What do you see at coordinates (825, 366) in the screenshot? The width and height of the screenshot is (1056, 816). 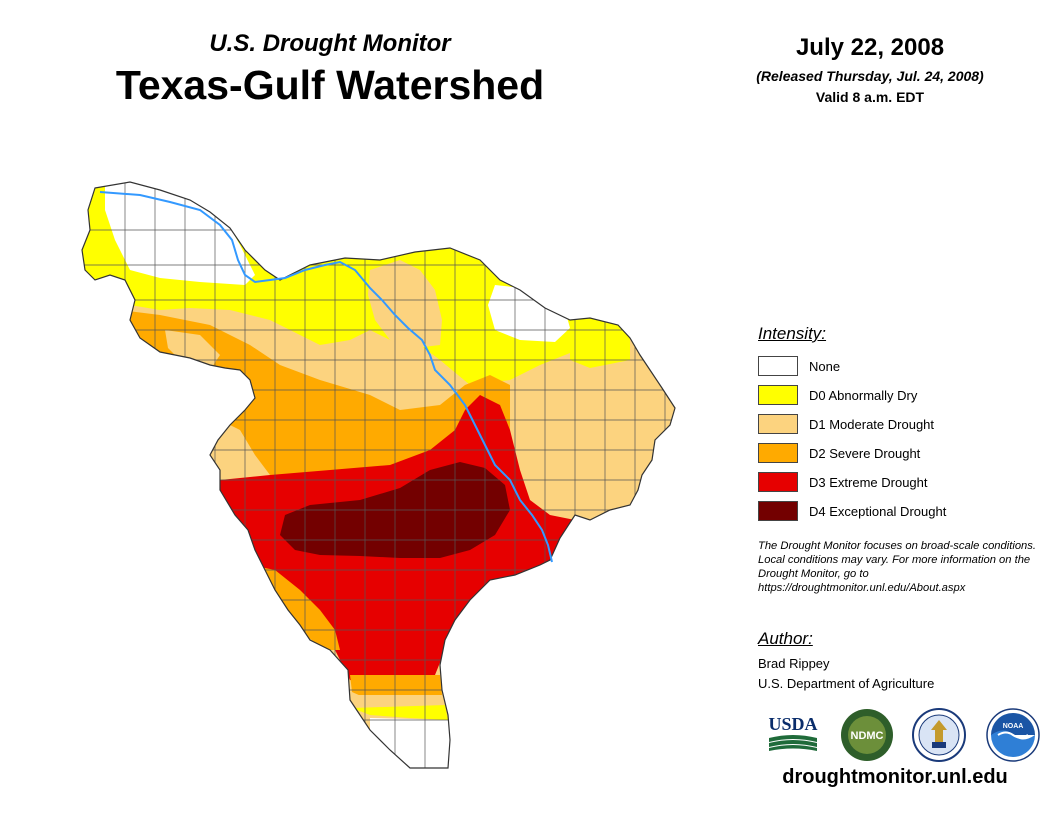 I see `legend-label: None` at bounding box center [825, 366].